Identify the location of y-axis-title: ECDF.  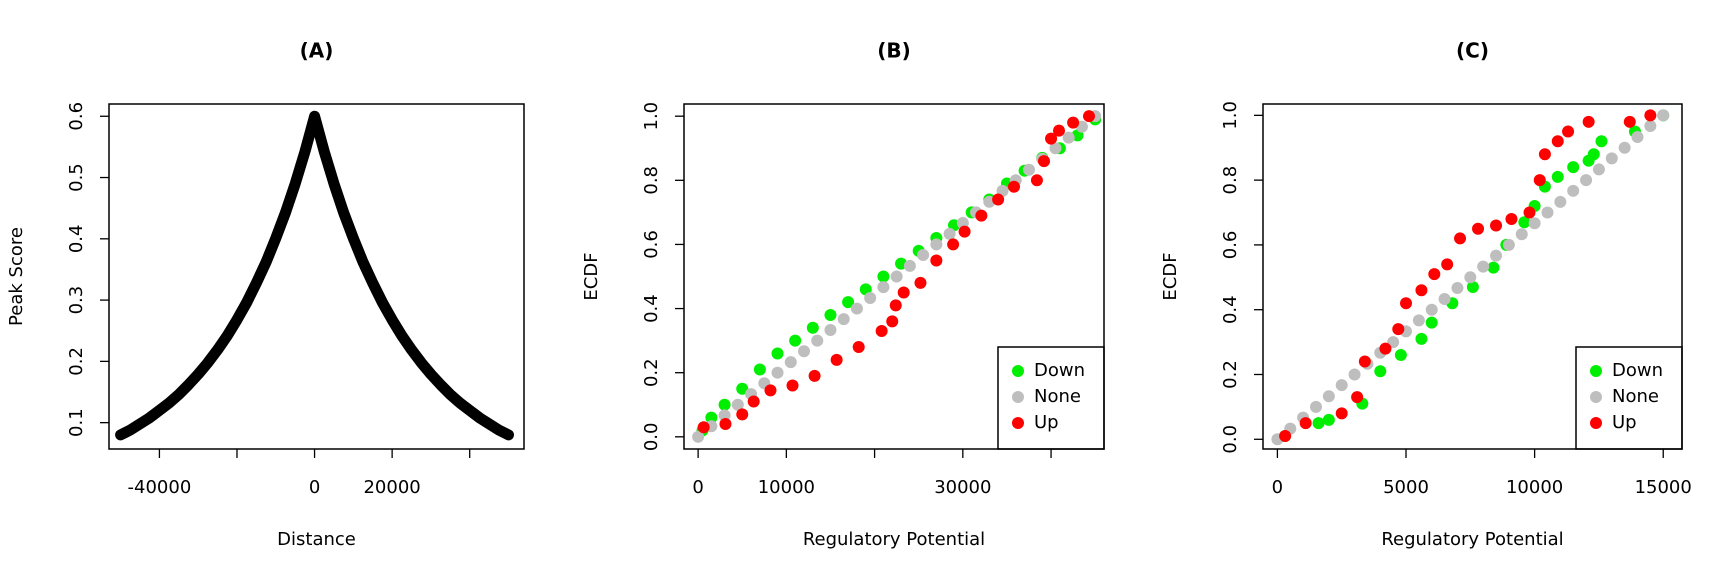
(1170, 276).